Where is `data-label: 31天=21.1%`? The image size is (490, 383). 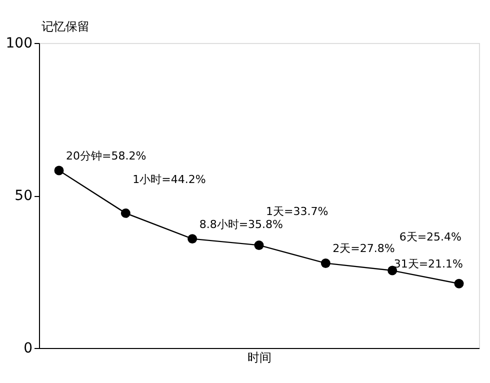 data-label: 31天=21.1% is located at coordinates (428, 264).